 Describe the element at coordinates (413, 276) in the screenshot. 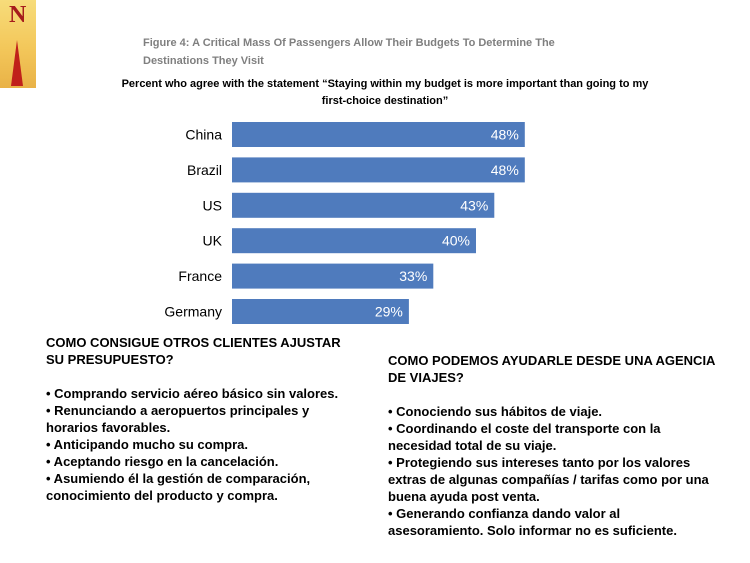

I see `bar-value-label: 33%` at that location.